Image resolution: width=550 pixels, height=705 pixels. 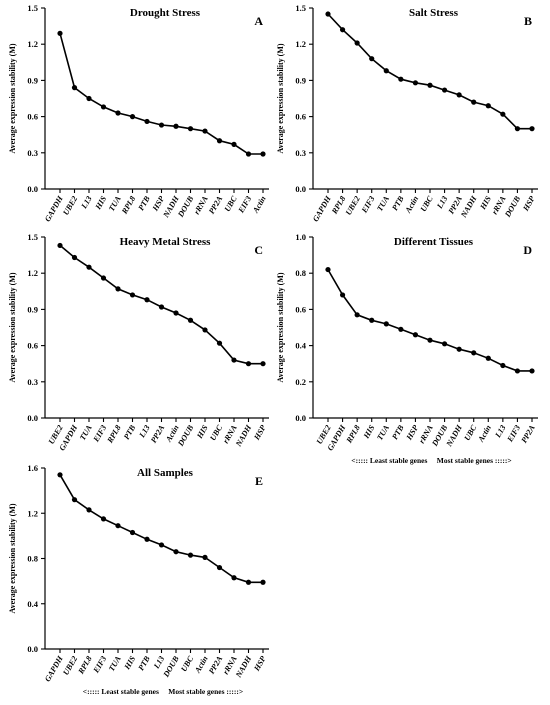 What do you see at coordinates (128, 206) in the screenshot?
I see `x-tick-label: RPL8` at bounding box center [128, 206].